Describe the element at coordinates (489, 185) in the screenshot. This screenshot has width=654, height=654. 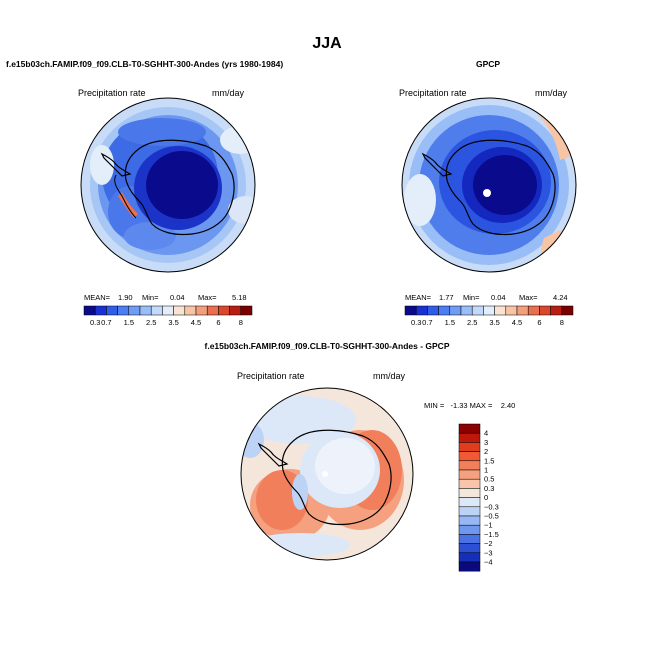
I see `obs-map` at that location.